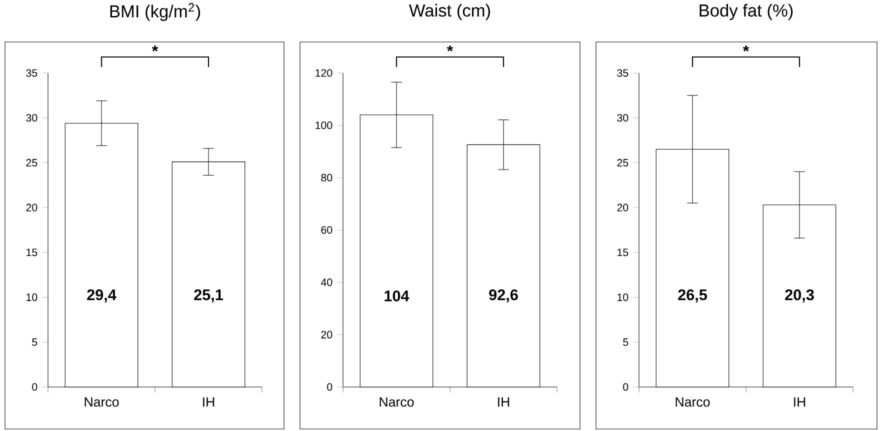  Describe the element at coordinates (746, 12) in the screenshot. I see `chart-title: Body fat (%)` at that location.